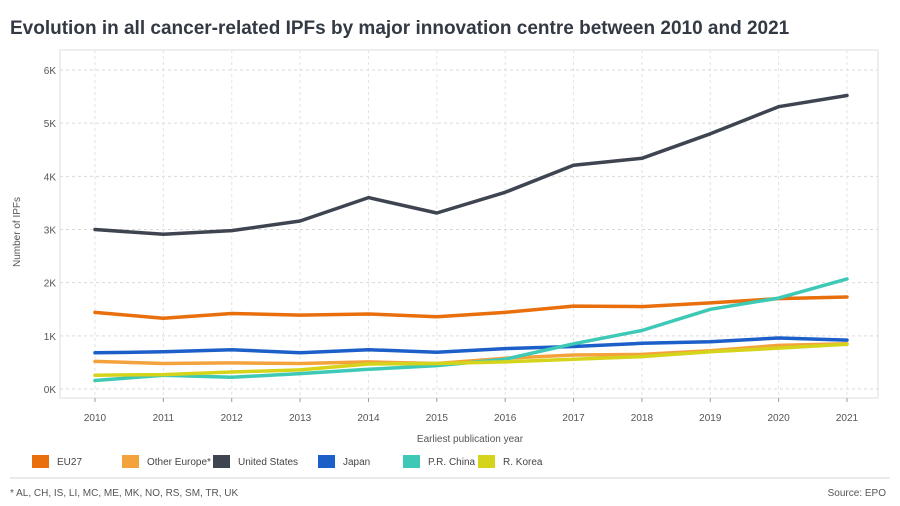 The image size is (900, 506). I want to click on legend-label-p-r-china: P.R. China, so click(452, 462).